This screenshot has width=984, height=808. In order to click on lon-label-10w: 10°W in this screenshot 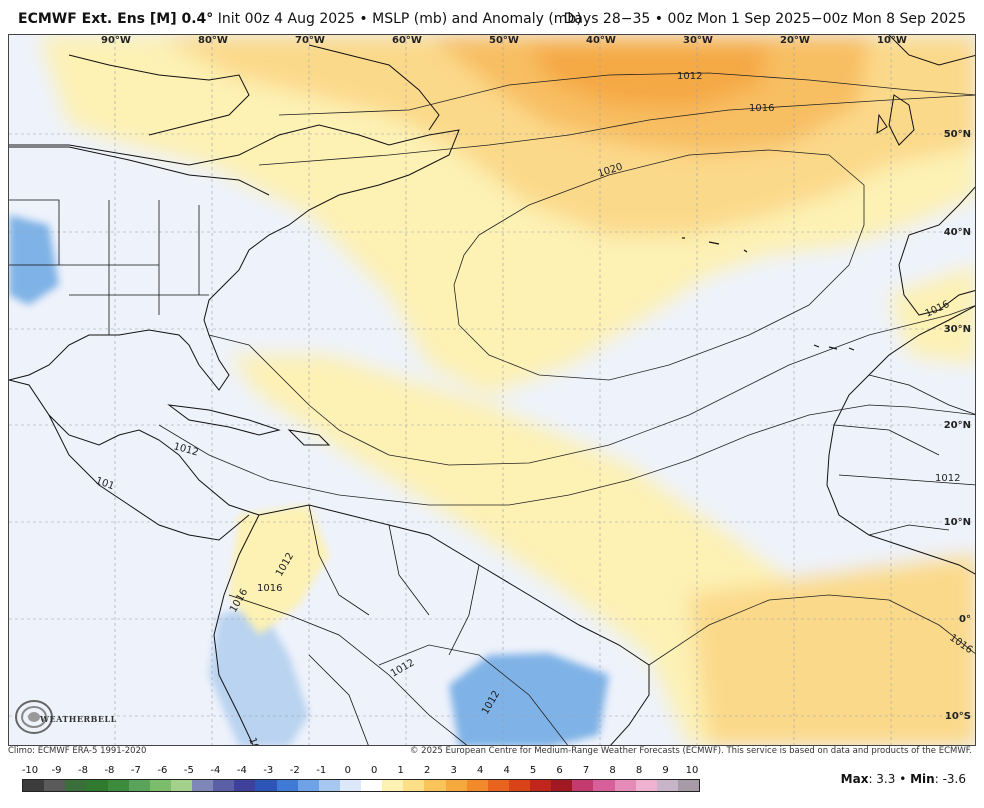, I will do `click(892, 40)`.